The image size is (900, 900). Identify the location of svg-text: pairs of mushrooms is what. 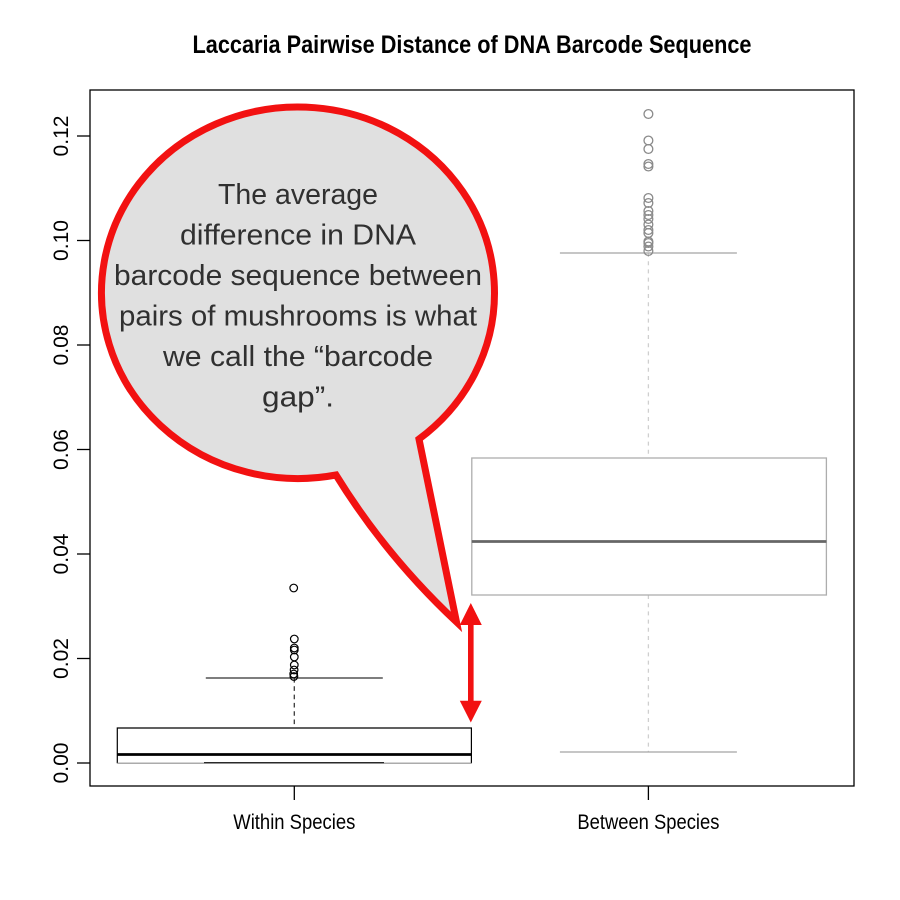
(298, 317).